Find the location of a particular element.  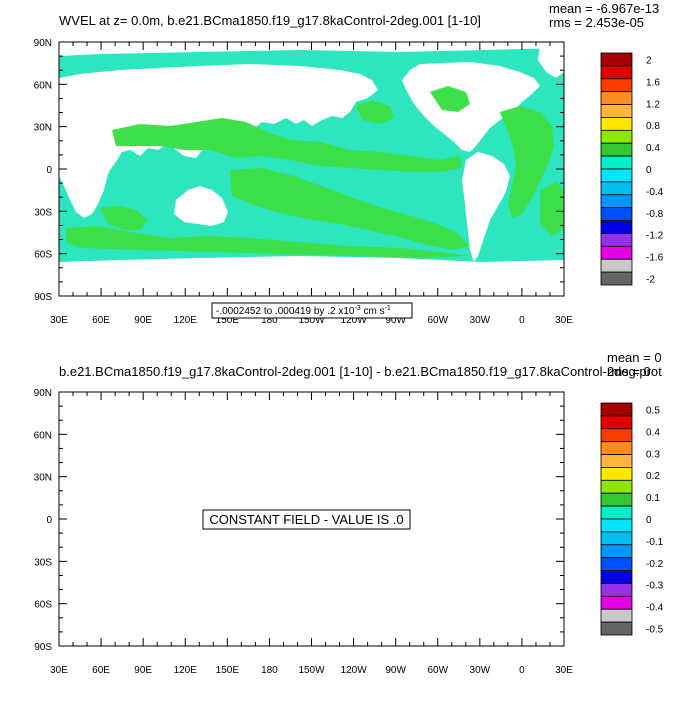

colorbar-label: -0.2 is located at coordinates (655, 564).